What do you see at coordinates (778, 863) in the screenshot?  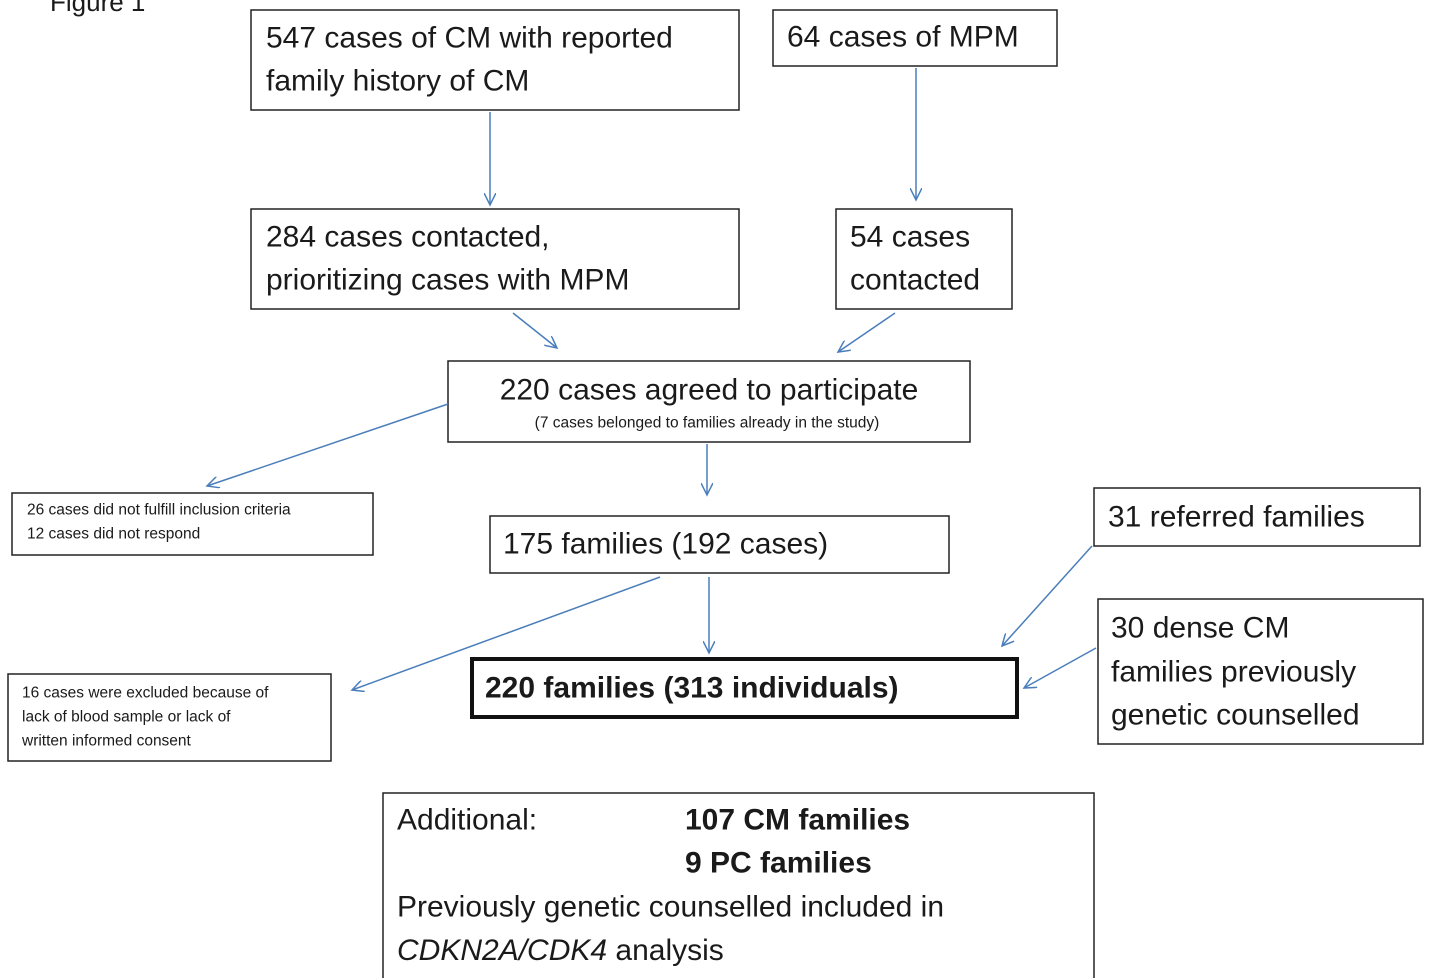 I see `box-text: 9 PC families` at bounding box center [778, 863].